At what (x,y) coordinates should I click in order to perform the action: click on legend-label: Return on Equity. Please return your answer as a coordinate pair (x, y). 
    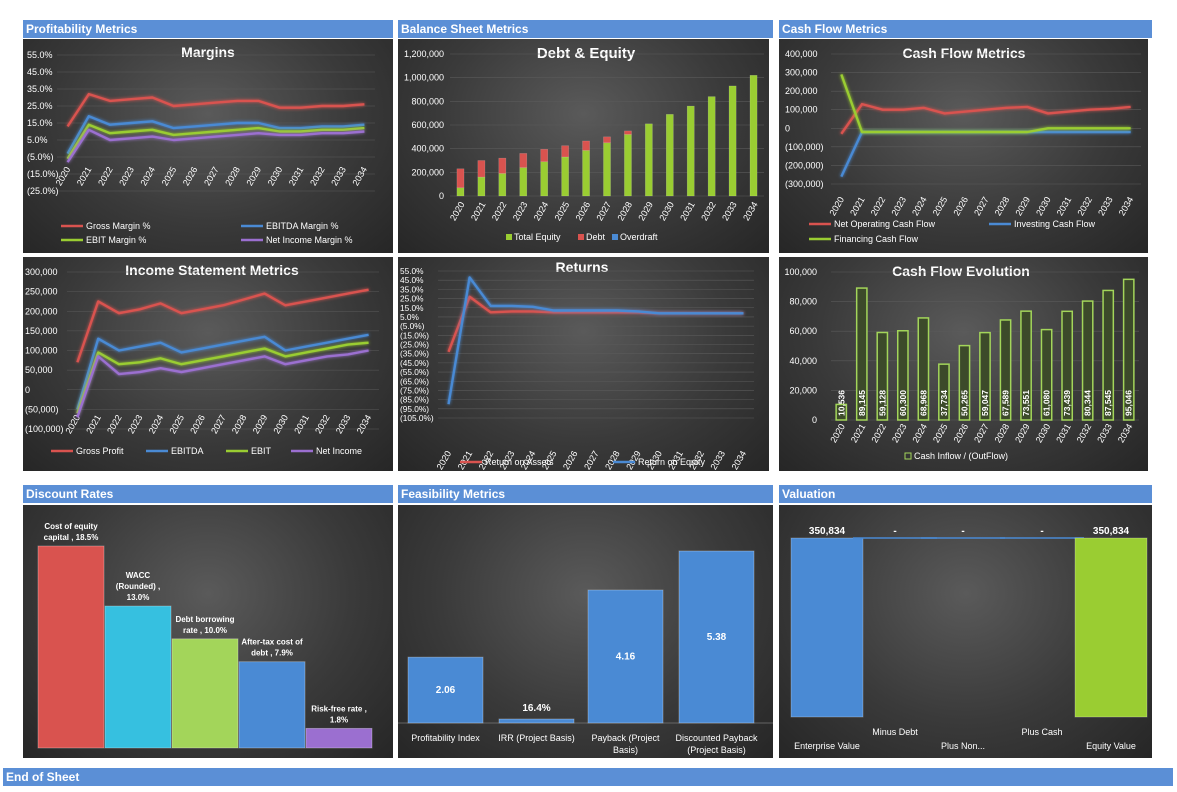
    Looking at the image, I should click on (672, 462).